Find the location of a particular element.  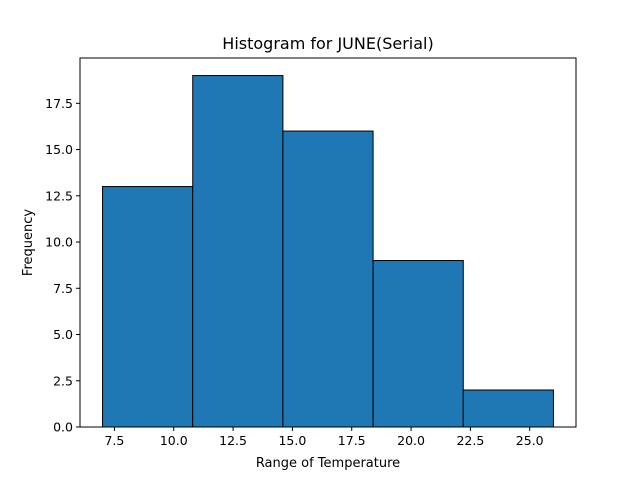

y-tick-label: 0.0 is located at coordinates (63, 427).